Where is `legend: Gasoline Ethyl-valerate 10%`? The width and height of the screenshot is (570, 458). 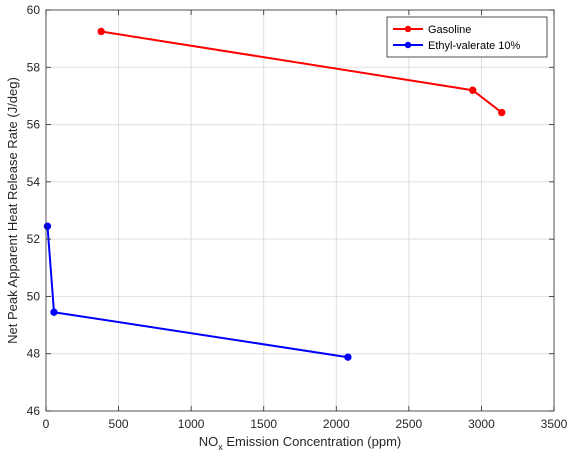
legend: Gasoline Ethyl-valerate 10% is located at coordinates (467, 37).